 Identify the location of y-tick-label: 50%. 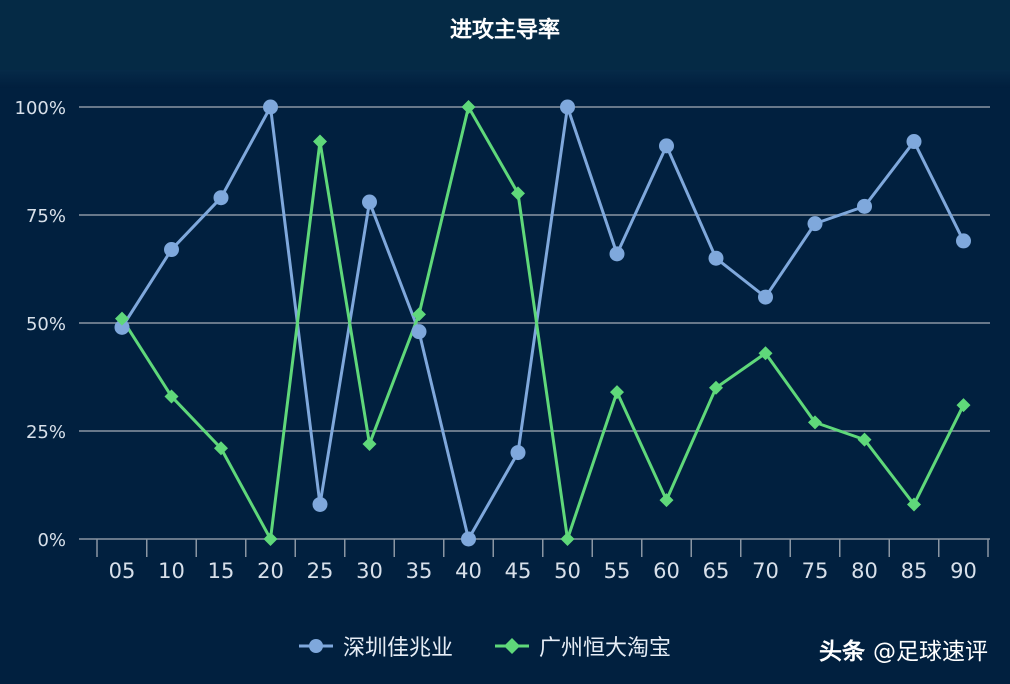
(46, 324).